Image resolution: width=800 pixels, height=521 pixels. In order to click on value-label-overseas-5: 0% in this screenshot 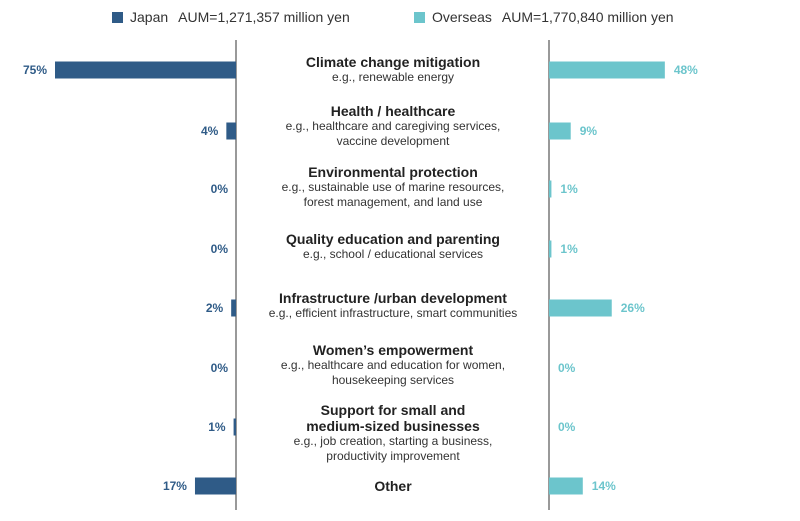, I will do `click(567, 368)`.